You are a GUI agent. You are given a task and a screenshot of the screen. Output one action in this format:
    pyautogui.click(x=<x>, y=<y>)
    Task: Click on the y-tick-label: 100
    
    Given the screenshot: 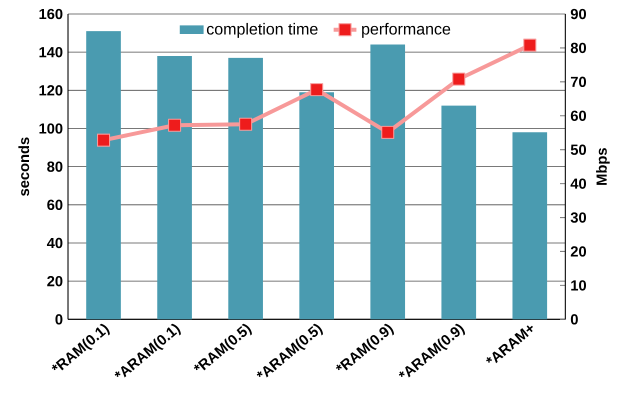 What is the action you would take?
    pyautogui.click(x=50, y=128)
    